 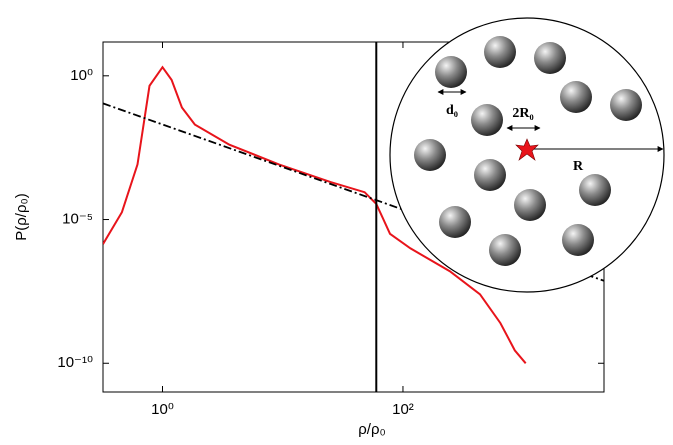 I want to click on y-tick-label: 10⁰, so click(x=81, y=75).